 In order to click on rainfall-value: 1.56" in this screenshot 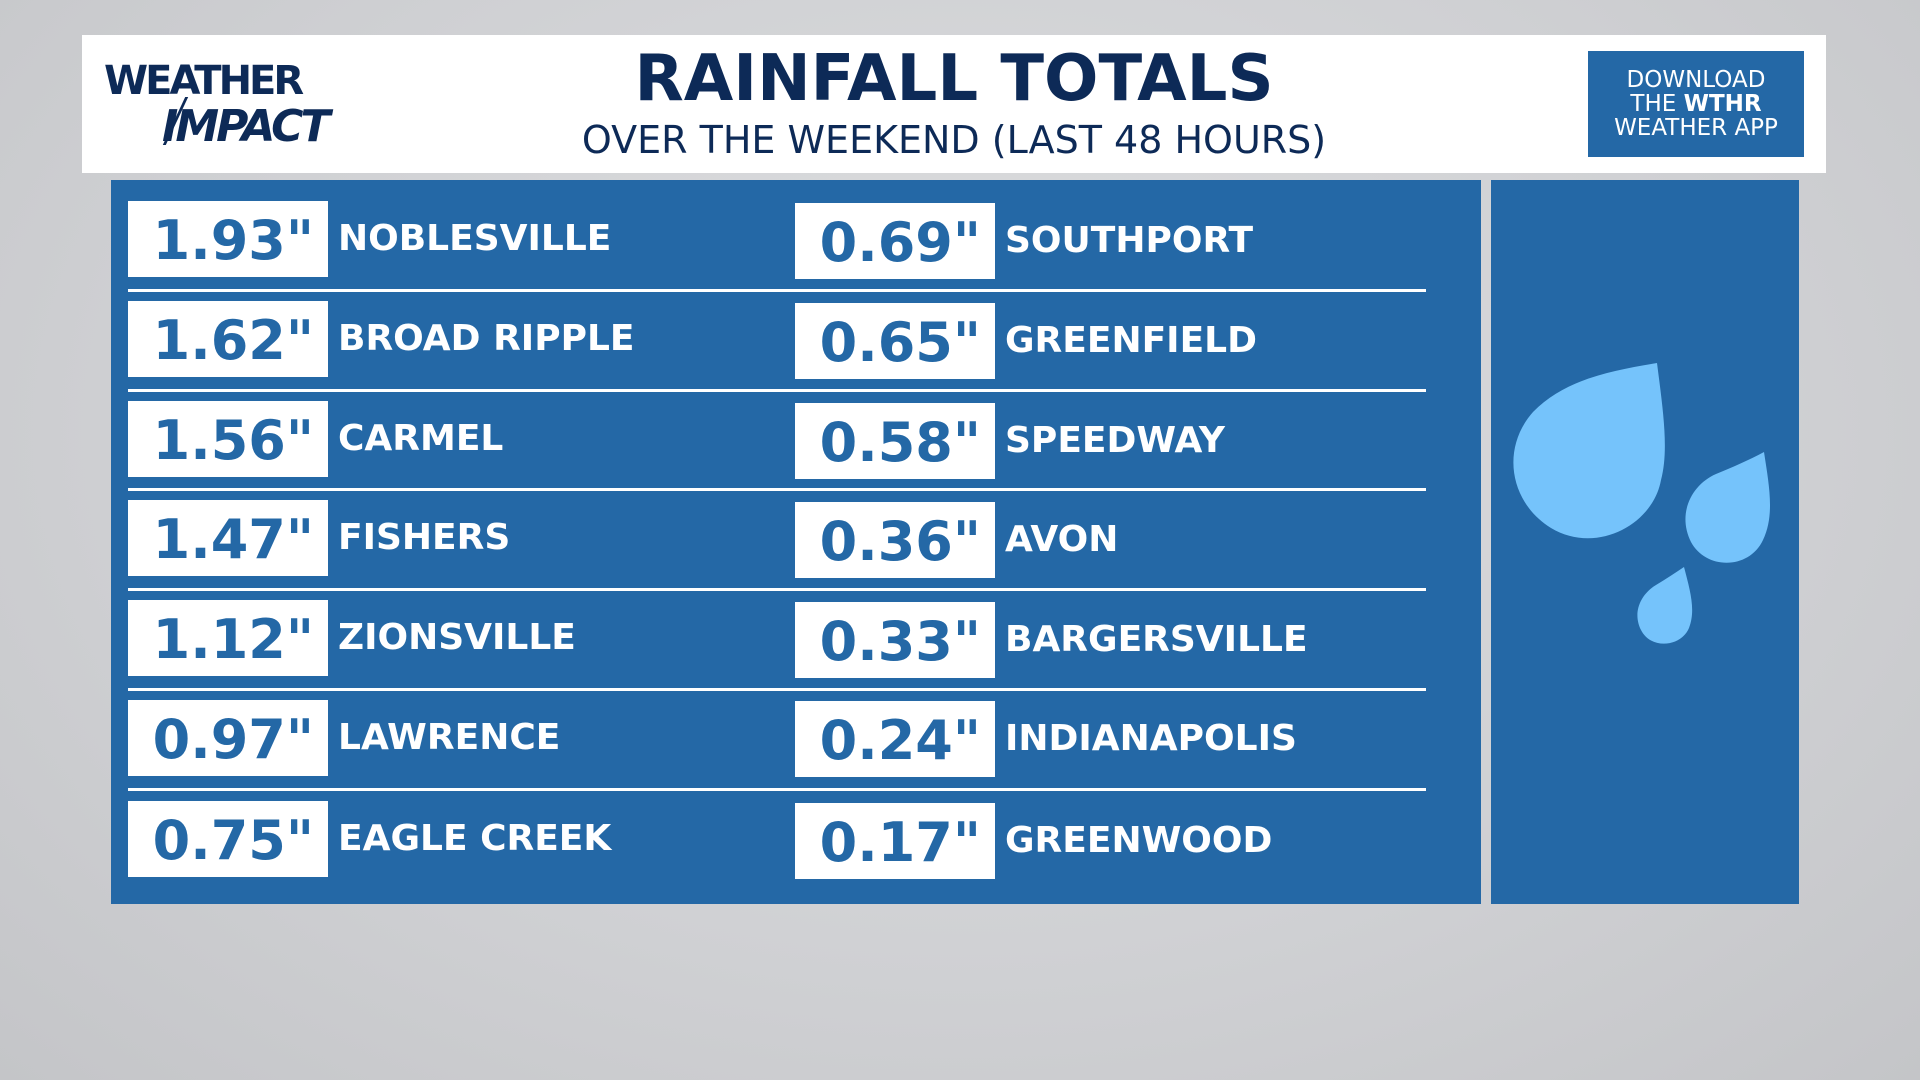, I will do `click(228, 439)`.